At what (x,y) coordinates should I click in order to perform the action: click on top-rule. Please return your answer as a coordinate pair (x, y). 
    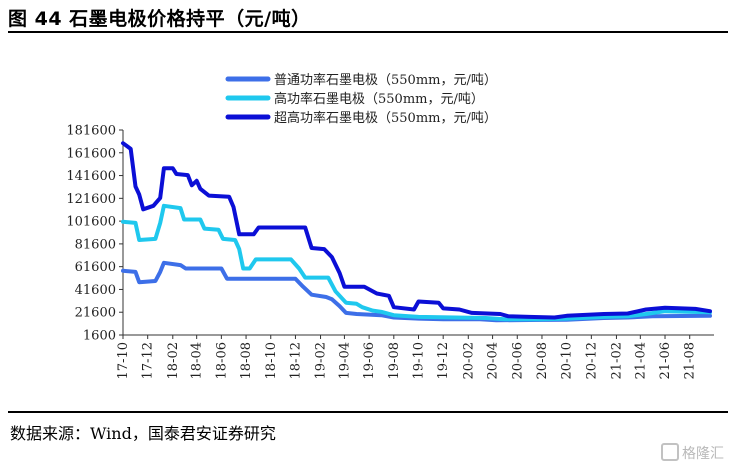
    Looking at the image, I should click on (368, 32).